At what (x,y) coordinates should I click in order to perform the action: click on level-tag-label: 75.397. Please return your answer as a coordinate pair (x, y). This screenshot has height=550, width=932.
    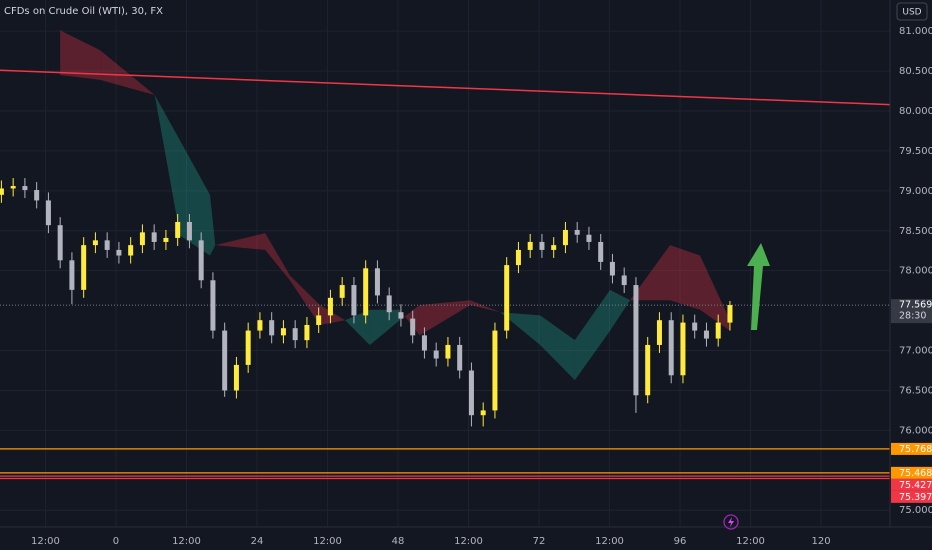
    Looking at the image, I should click on (915, 497).